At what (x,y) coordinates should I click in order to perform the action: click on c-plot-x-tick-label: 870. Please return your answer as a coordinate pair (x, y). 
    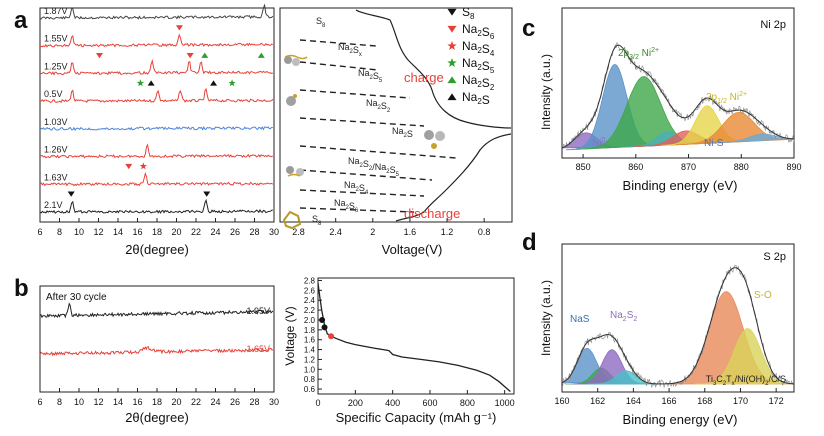
    Looking at the image, I should click on (688, 167).